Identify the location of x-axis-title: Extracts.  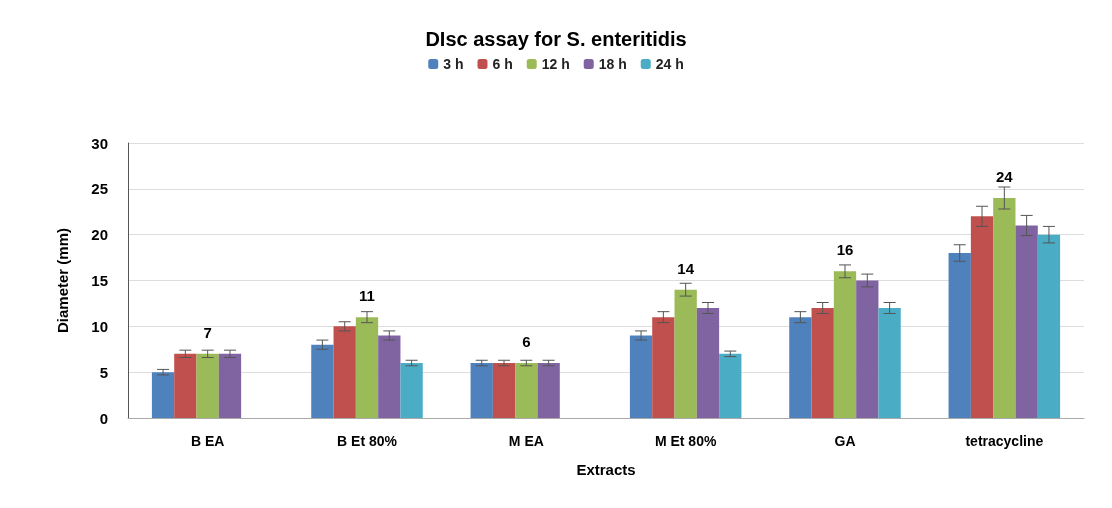
(606, 469).